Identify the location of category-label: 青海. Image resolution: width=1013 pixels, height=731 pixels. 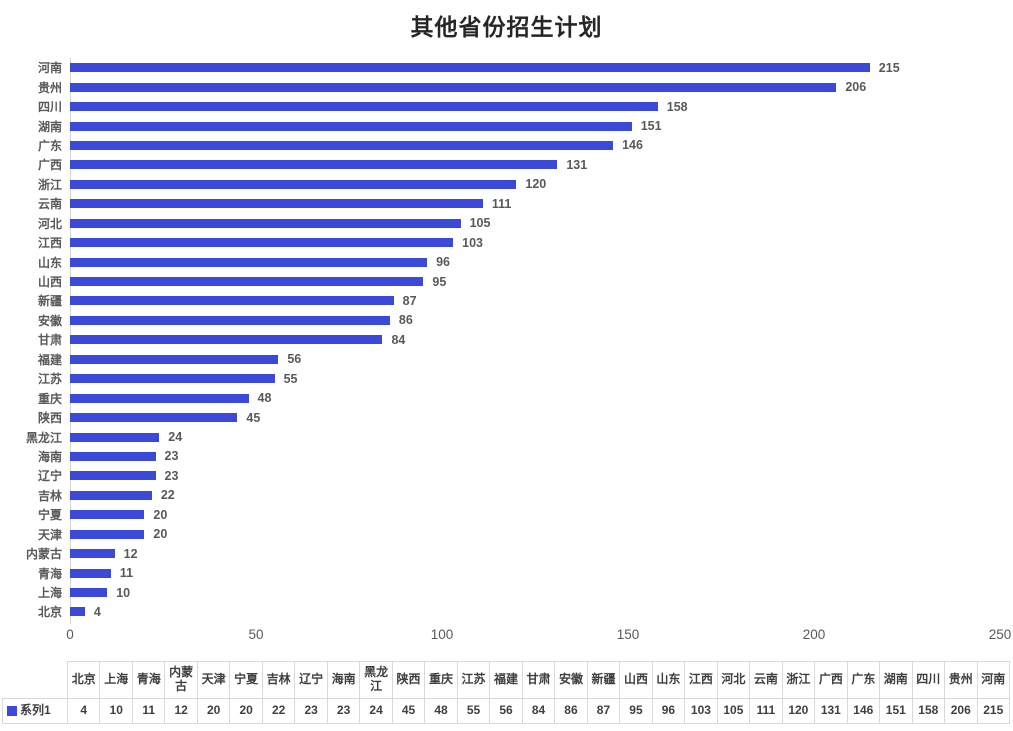
(49, 573).